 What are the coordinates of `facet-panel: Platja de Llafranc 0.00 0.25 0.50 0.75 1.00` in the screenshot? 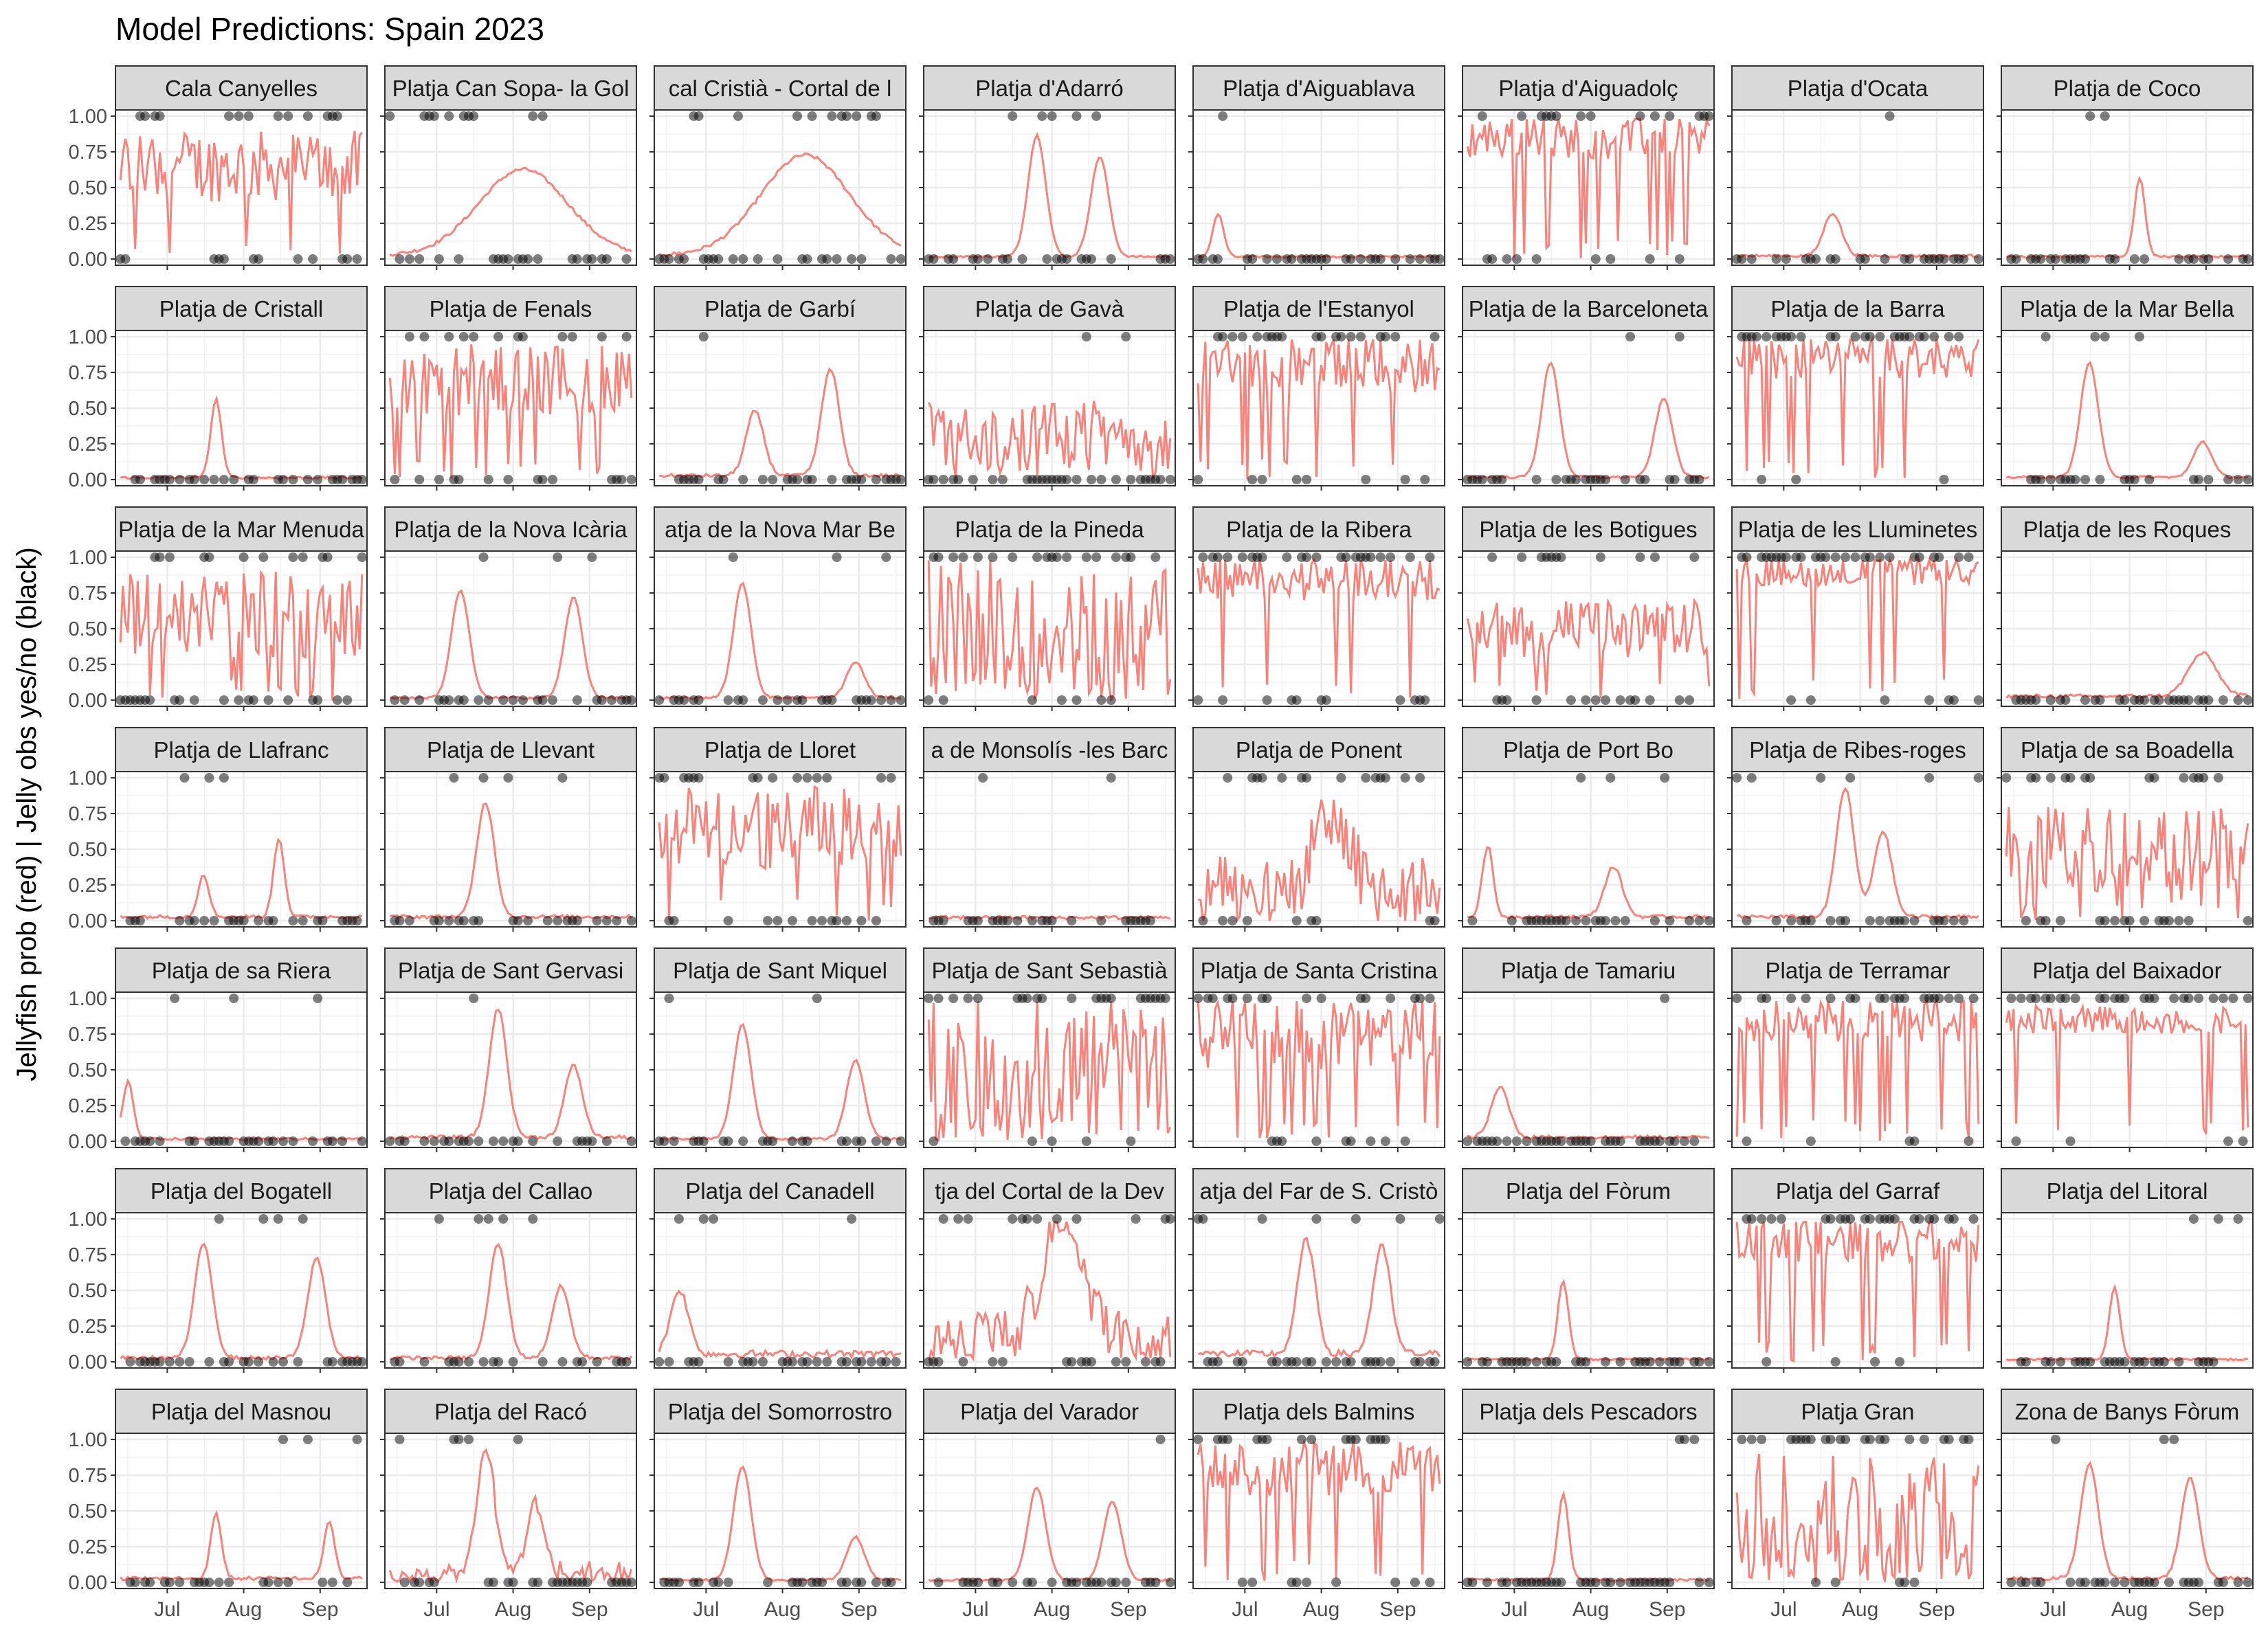 It's located at (219, 829).